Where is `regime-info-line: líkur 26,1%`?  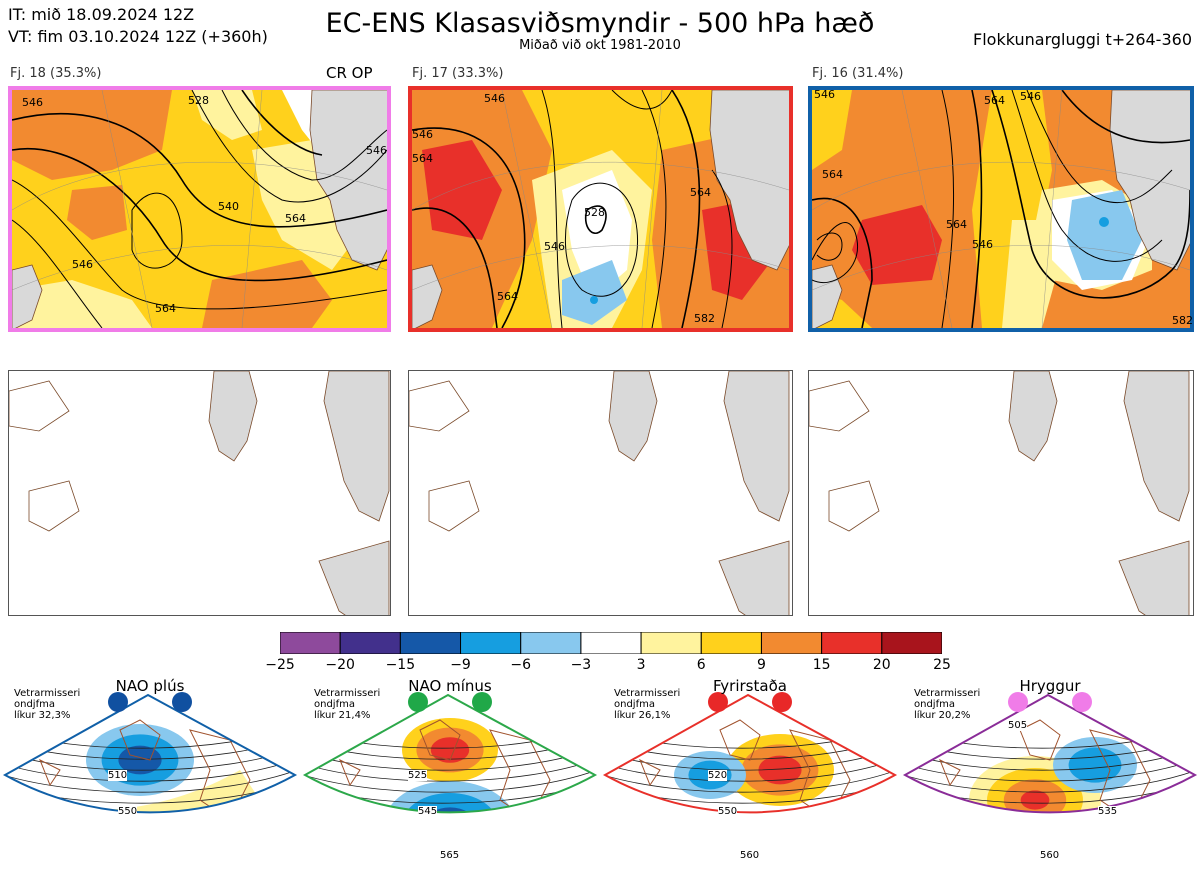 regime-info-line: líkur 26,1% is located at coordinates (642, 715).